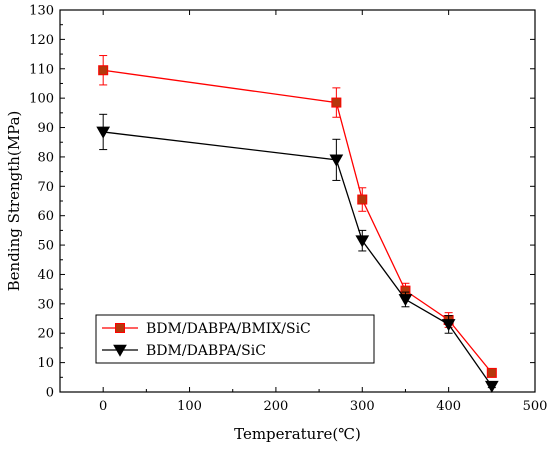  I want to click on x-tick-label: 400, so click(448, 406).